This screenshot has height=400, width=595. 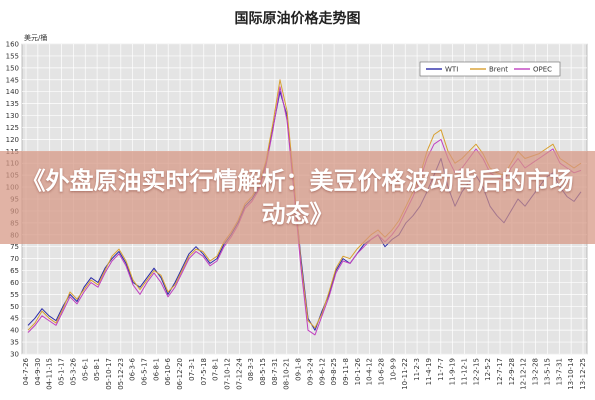 What do you see at coordinates (358, 371) in the screenshot?
I see `x-tick-label: 10-1-26` at bounding box center [358, 371].